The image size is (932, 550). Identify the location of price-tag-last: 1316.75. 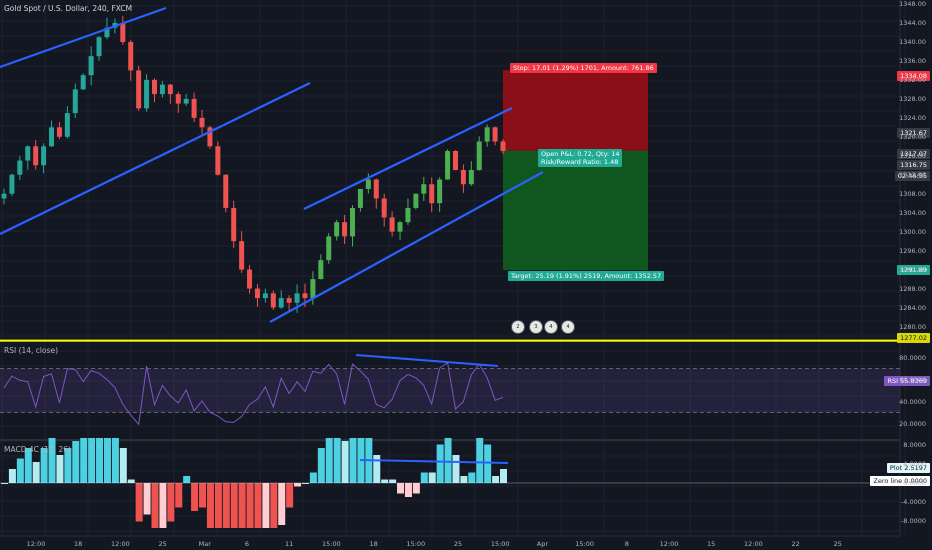
(913, 165).